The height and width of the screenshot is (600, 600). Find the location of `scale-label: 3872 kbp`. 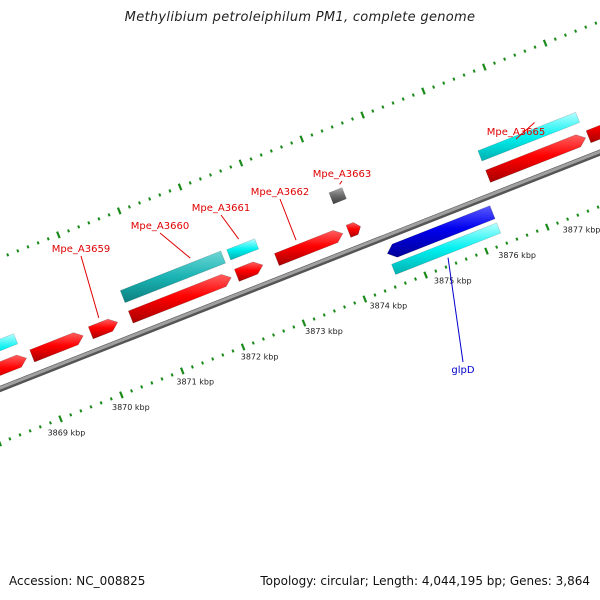

scale-label: 3872 kbp is located at coordinates (260, 356).